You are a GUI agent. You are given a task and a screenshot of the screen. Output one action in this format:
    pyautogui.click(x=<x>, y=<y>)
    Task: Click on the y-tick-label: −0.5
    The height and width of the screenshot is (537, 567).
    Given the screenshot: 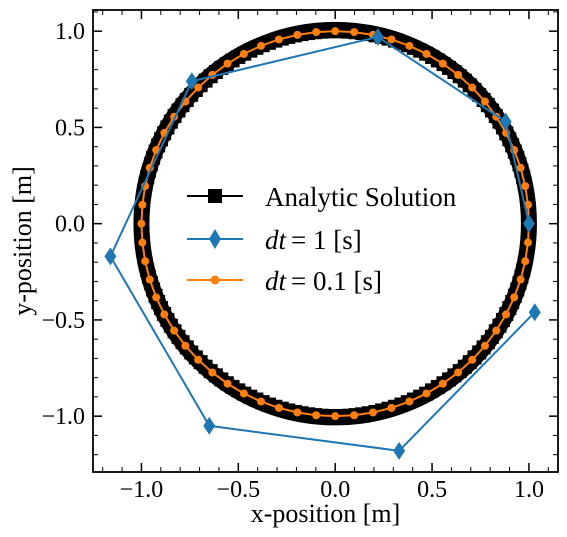 What is the action you would take?
    pyautogui.click(x=63, y=321)
    